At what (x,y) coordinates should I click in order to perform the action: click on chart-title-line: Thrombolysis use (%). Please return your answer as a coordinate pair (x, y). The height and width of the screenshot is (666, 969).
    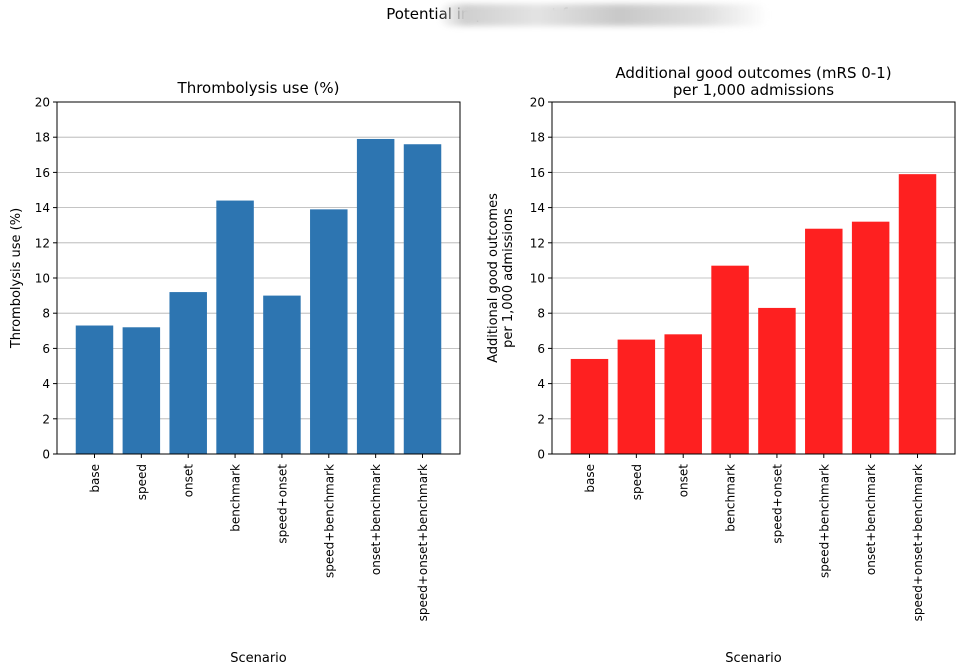
    Looking at the image, I should click on (258, 88).